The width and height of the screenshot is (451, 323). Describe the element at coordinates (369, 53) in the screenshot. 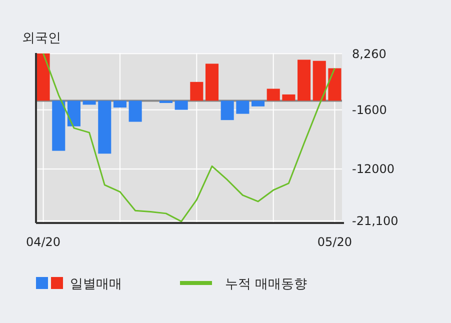

I see `y-tick-label: 8,260` at that location.